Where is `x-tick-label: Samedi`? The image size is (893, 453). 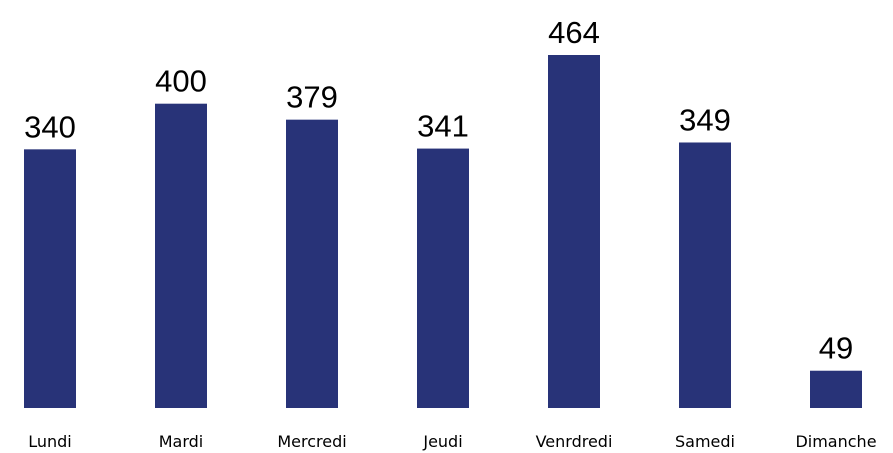 x-tick-label: Samedi is located at coordinates (705, 441).